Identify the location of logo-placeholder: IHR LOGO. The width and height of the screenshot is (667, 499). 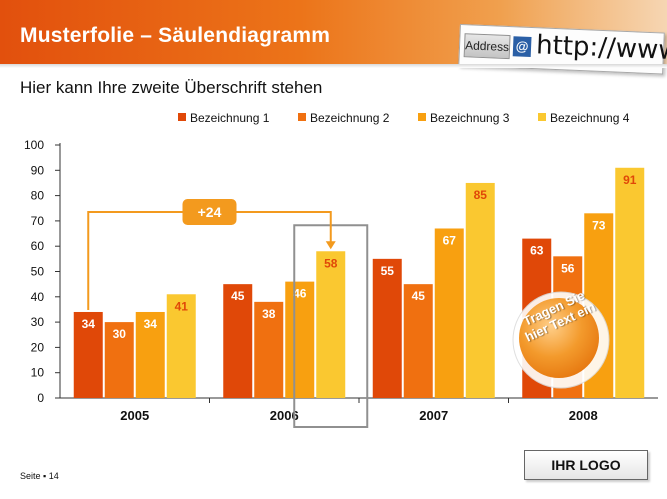
(586, 465).